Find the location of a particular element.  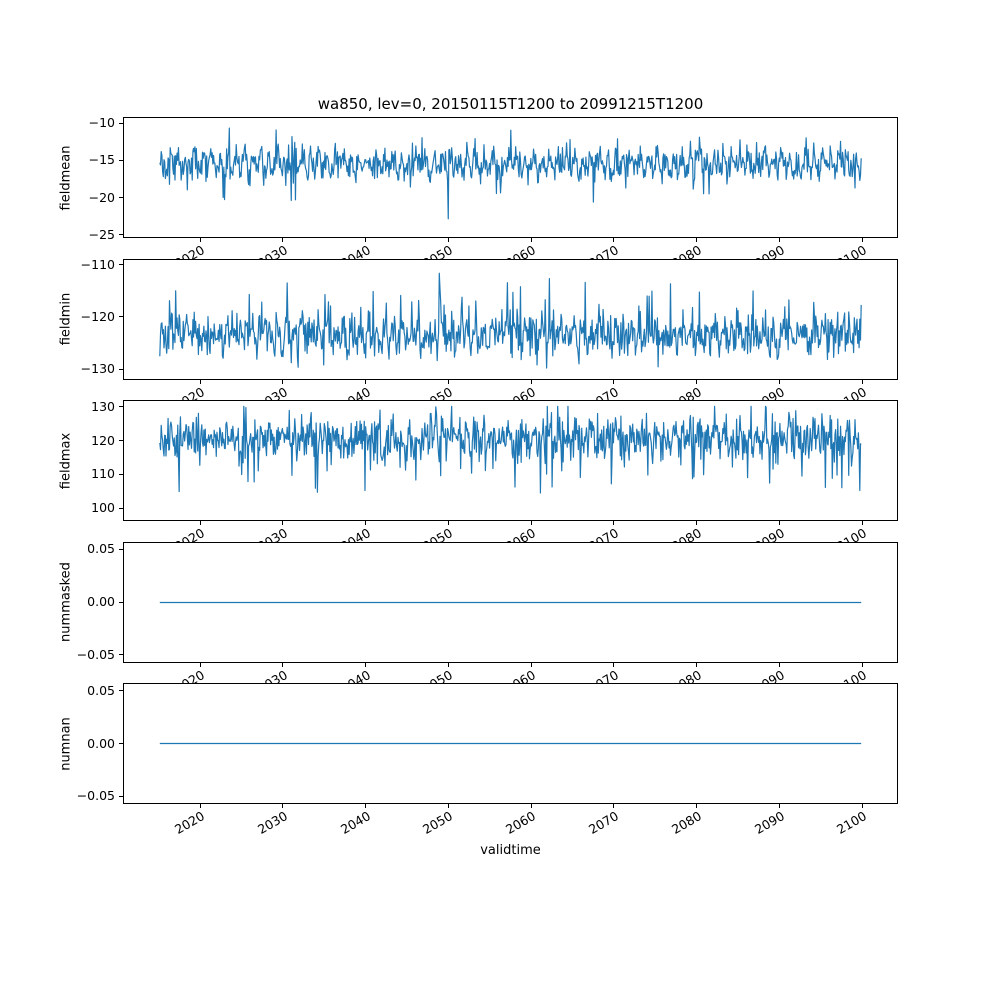

y-tick-label: −130 is located at coordinates (97, 369).